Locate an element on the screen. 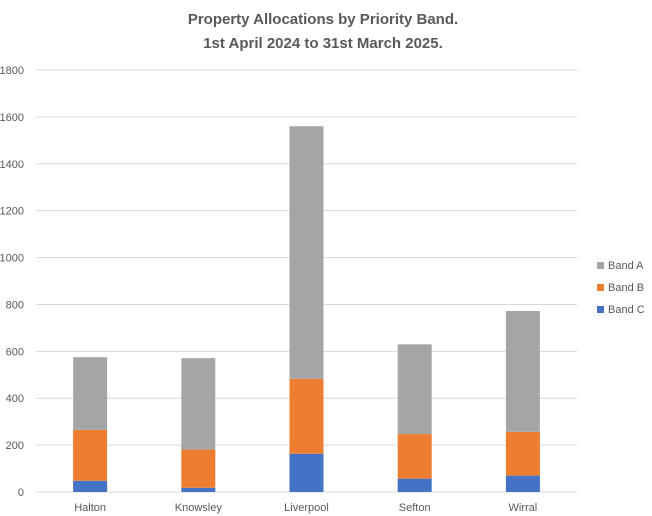 This screenshot has width=652, height=516. x-tick-label: Liverpool is located at coordinates (306, 508).